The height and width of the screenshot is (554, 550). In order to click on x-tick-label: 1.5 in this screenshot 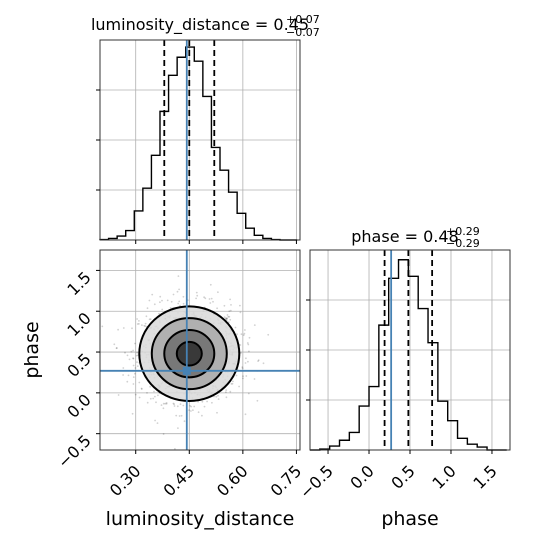, I will do `click(484, 476)`.